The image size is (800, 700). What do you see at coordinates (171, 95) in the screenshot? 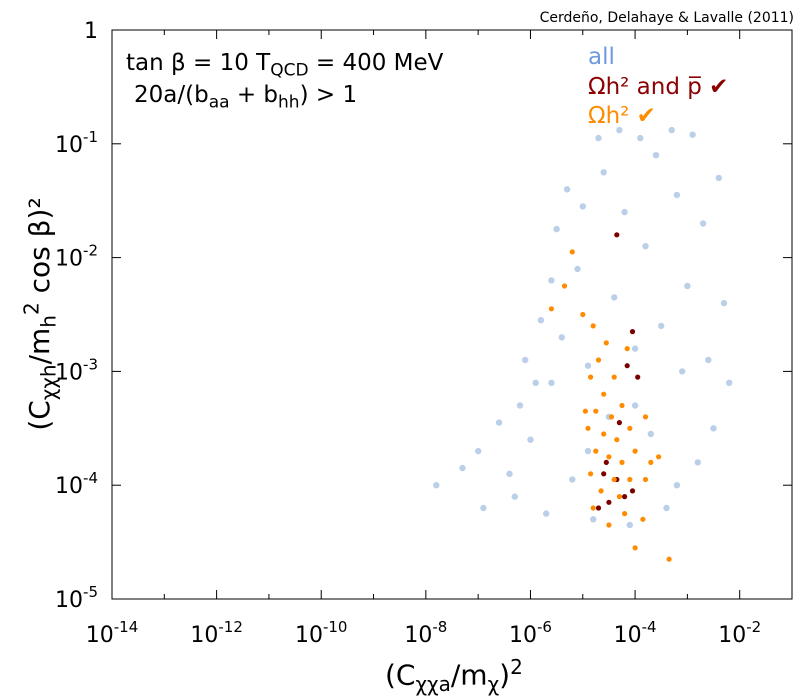
I see `condition-2-prefix: 20a/(b` at bounding box center [171, 95].